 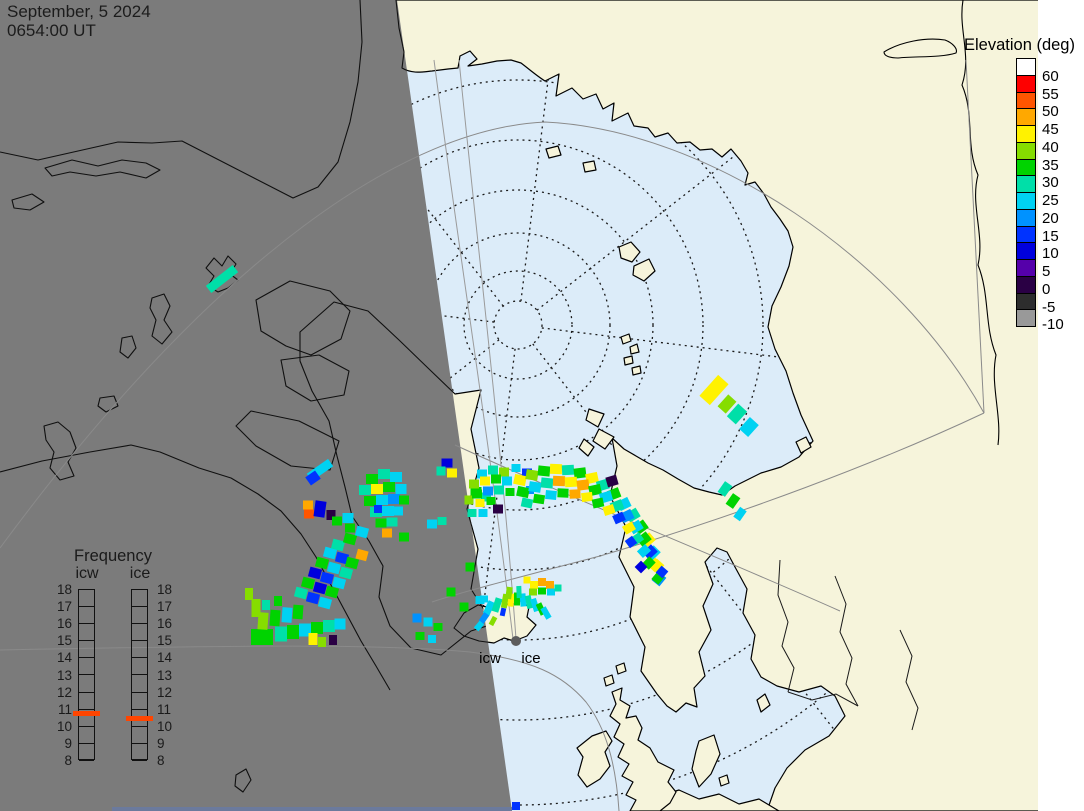 What do you see at coordinates (64, 658) in the screenshot?
I see `frequency-tick-label: 14` at bounding box center [64, 658].